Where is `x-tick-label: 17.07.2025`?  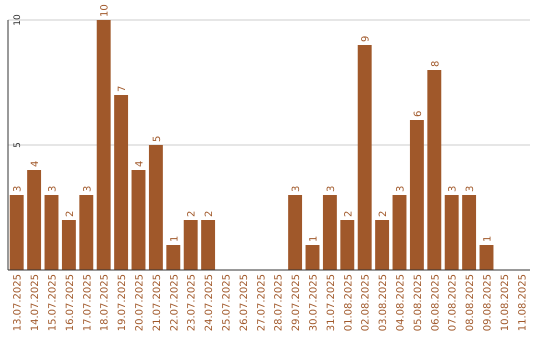
x-tick-label: 17.07.2025 is located at coordinates (88, 303).